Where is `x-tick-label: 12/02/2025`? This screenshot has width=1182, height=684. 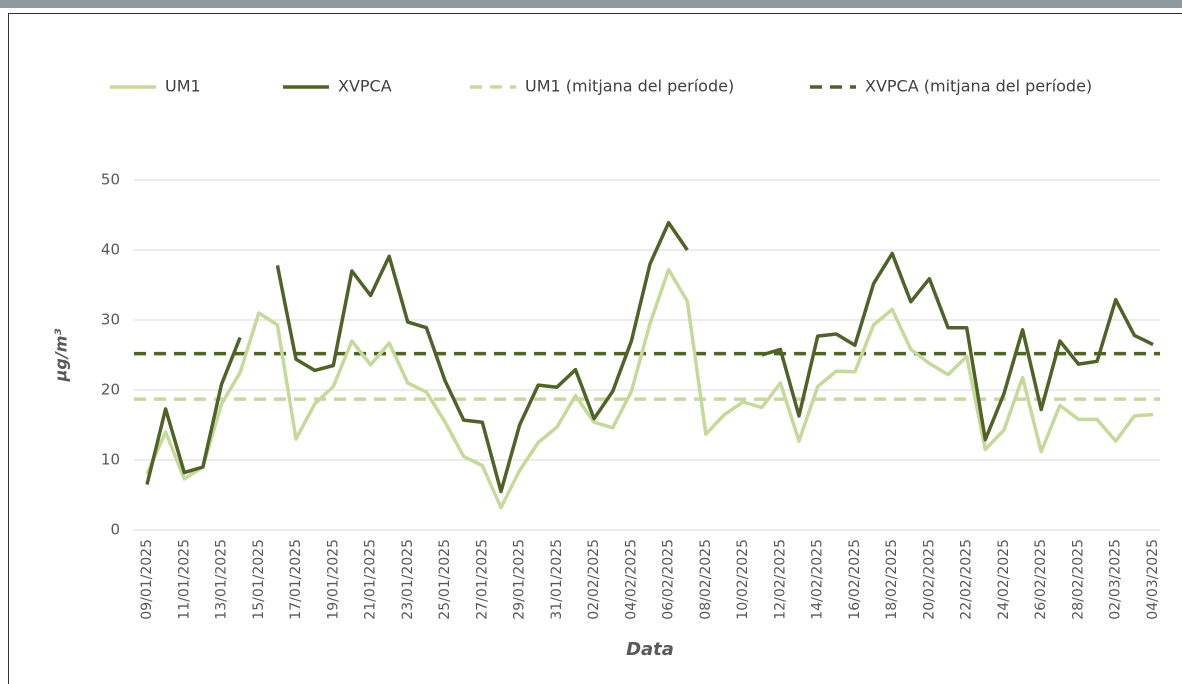
x-tick-label: 12/02/2025 is located at coordinates (780, 579).